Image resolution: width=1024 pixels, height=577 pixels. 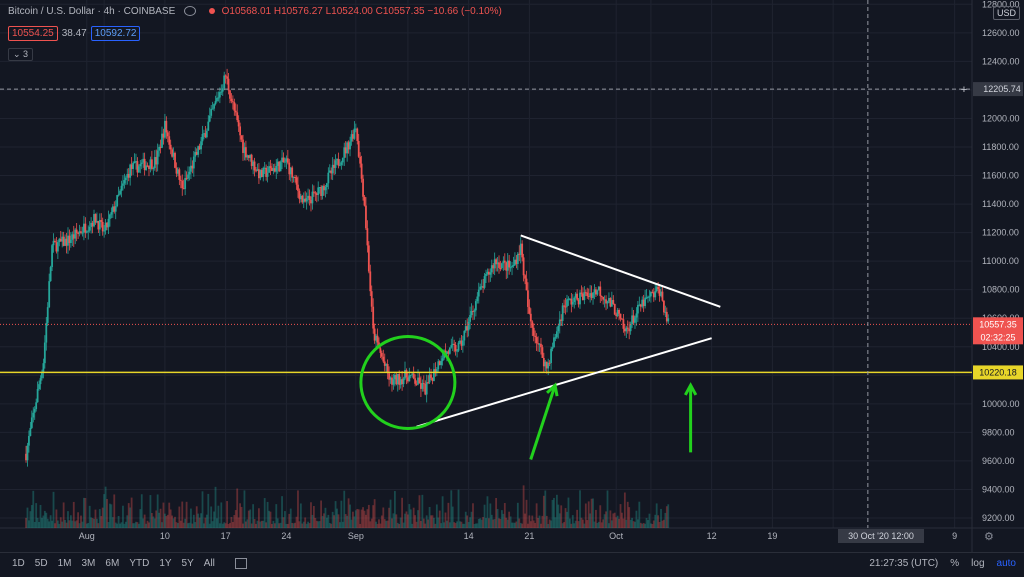 What do you see at coordinates (1006, 563) in the screenshot?
I see `auto-toggle: auto` at bounding box center [1006, 563].